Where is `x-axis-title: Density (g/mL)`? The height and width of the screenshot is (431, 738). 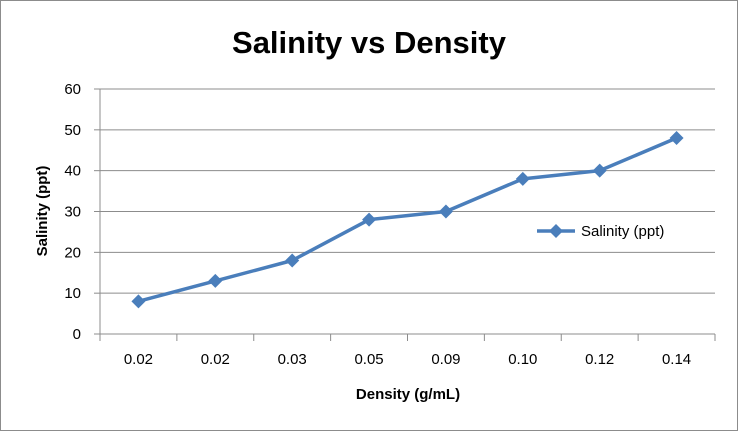
x-axis-title: Density (g/mL) is located at coordinates (408, 394).